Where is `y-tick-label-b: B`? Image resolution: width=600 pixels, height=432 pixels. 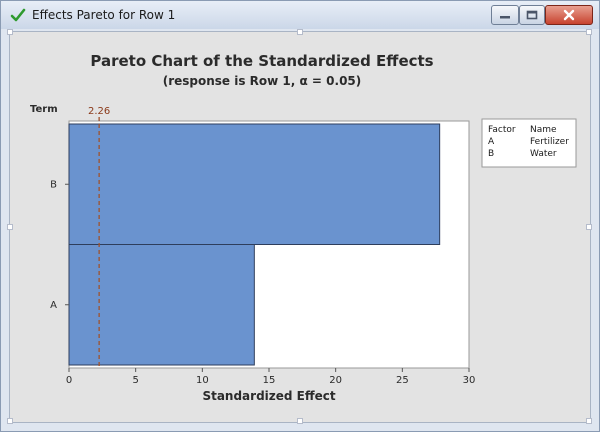 y-tick-label-b: B is located at coordinates (53, 184).